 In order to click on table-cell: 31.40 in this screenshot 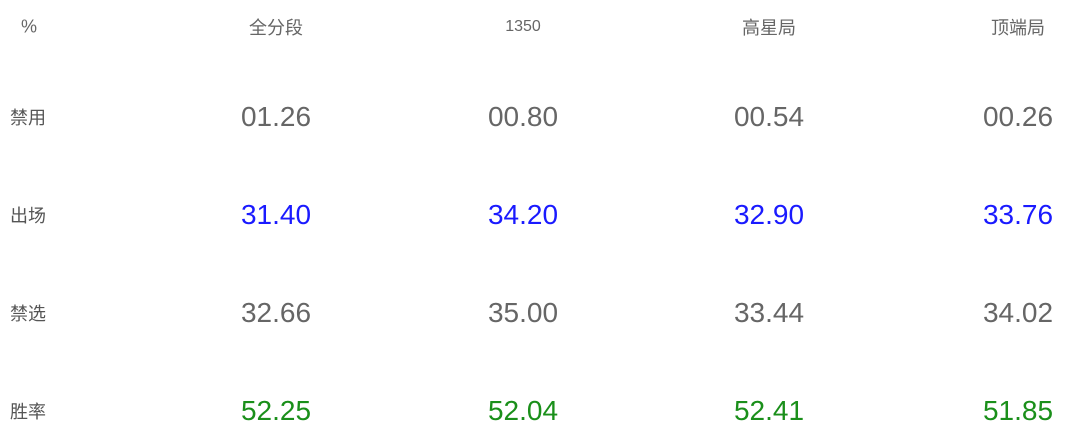, I will do `click(276, 214)`.